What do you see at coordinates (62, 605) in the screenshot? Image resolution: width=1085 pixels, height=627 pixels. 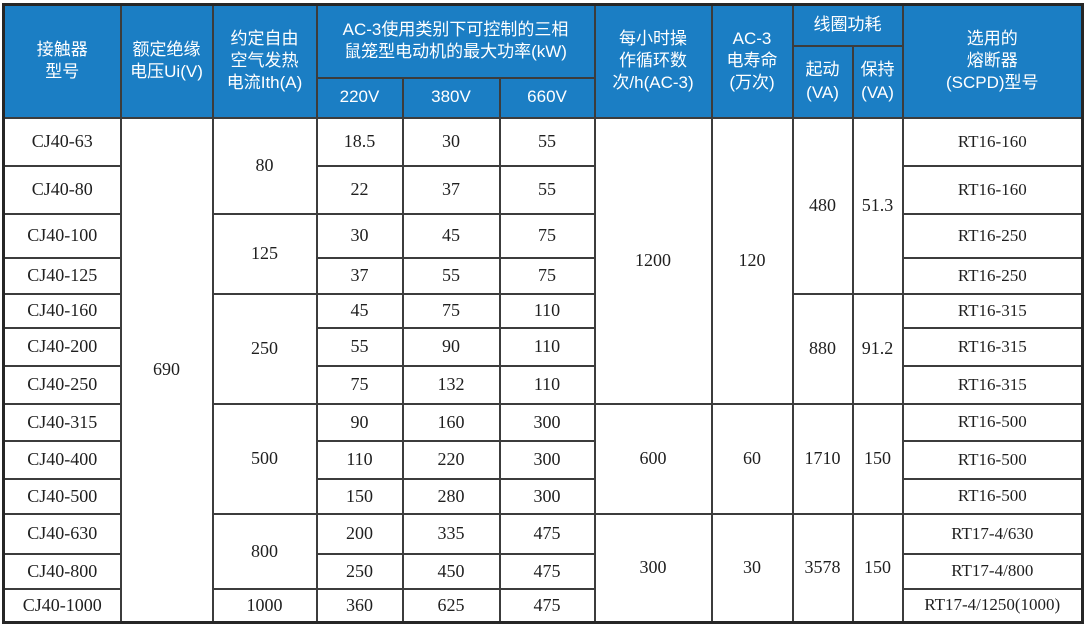 I see `cell-model: CJ40-1000` at bounding box center [62, 605].